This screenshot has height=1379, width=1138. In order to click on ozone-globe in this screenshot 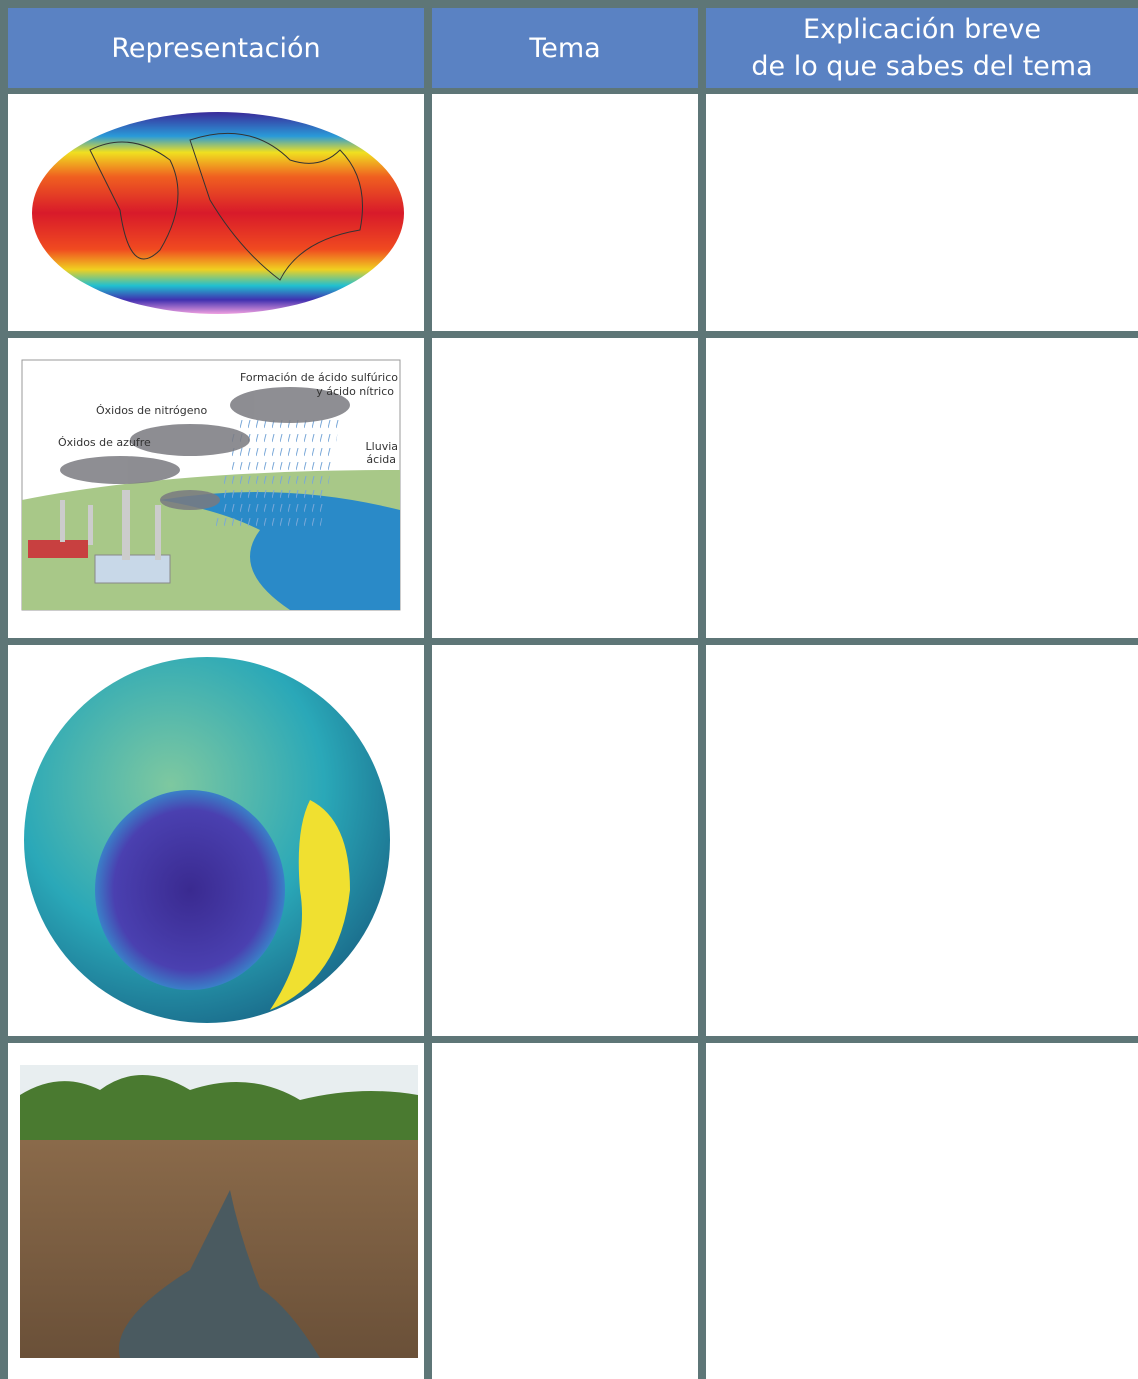, I will do `click(207, 840)`.